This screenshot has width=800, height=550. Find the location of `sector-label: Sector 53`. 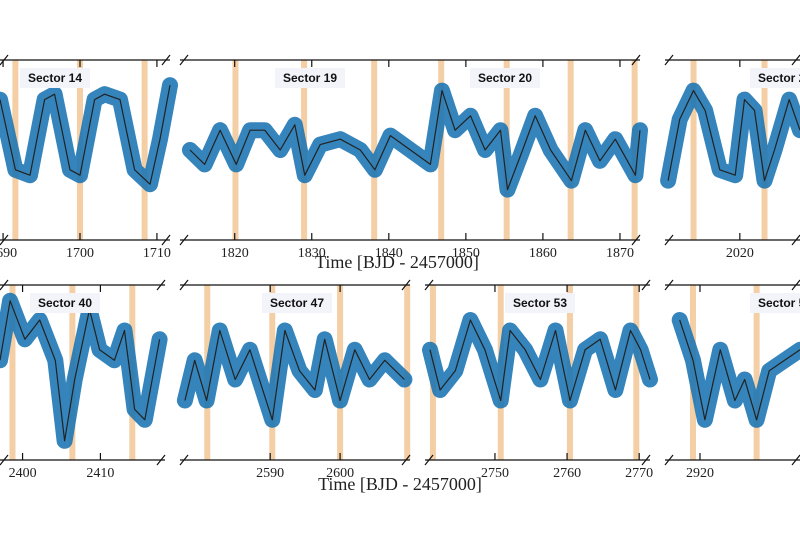

sector-label: Sector 53 is located at coordinates (540, 303).